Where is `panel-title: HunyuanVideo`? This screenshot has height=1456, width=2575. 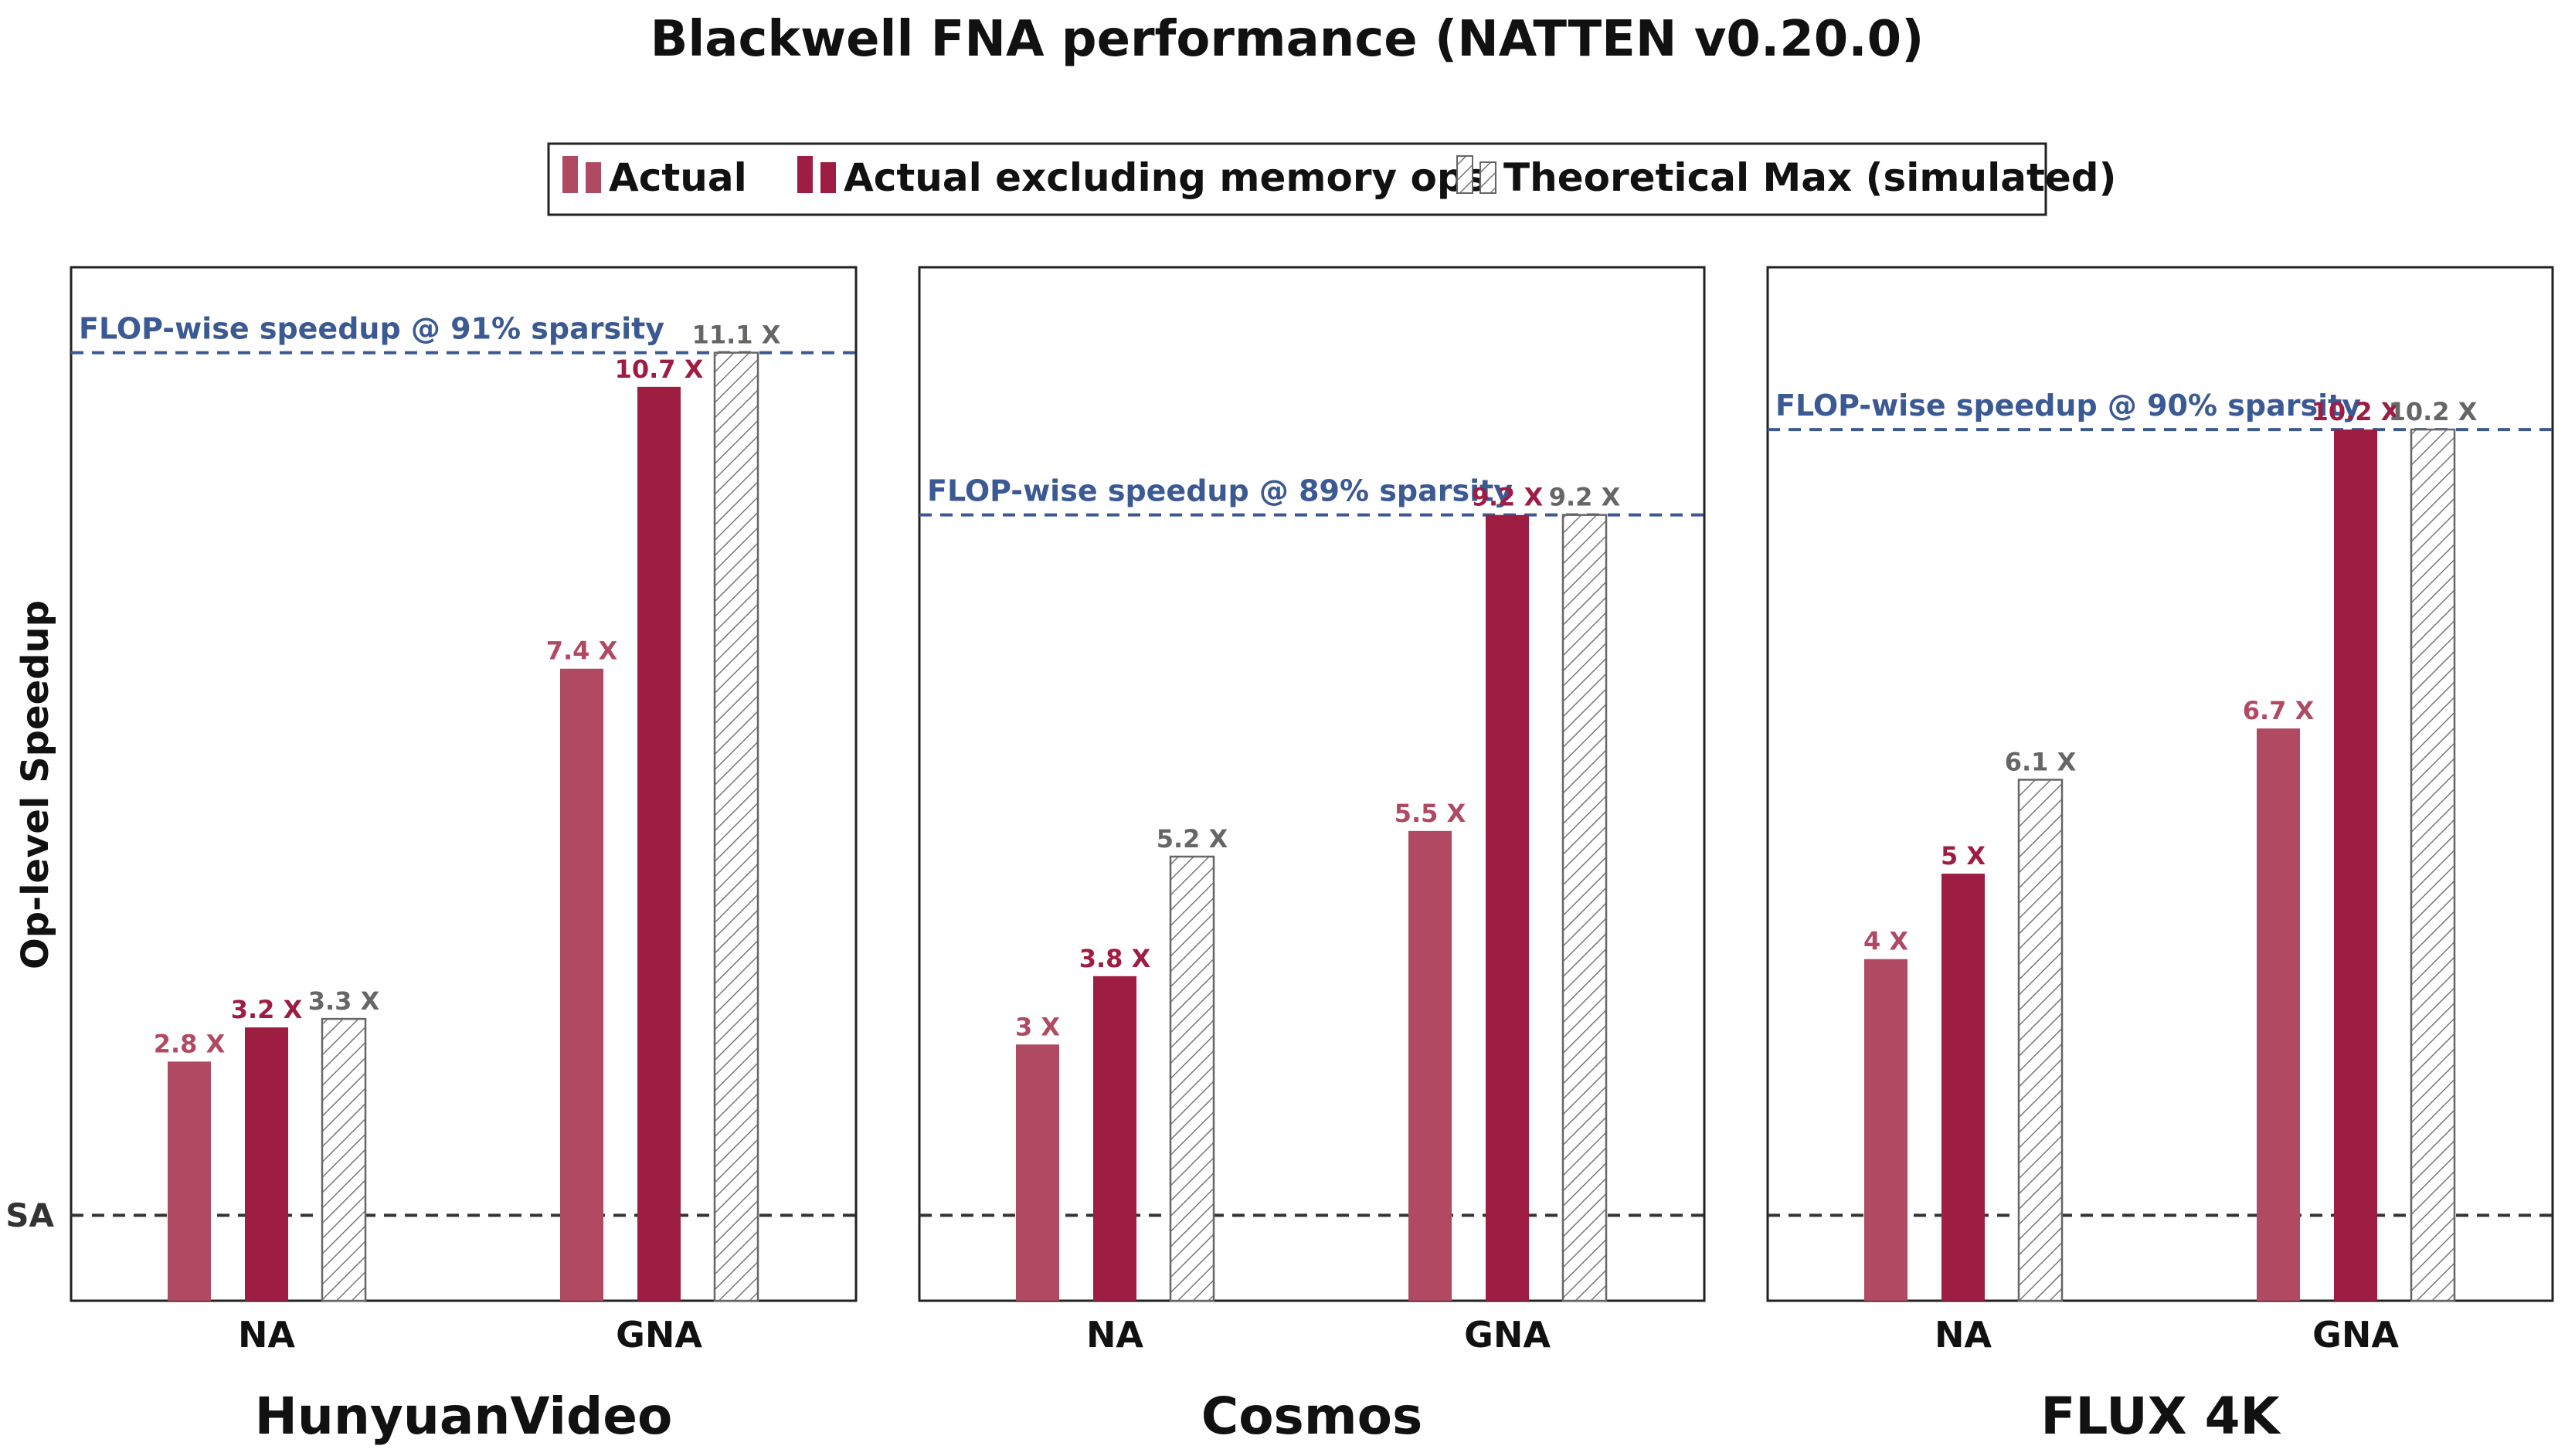 panel-title: HunyuanVideo is located at coordinates (464, 1416).